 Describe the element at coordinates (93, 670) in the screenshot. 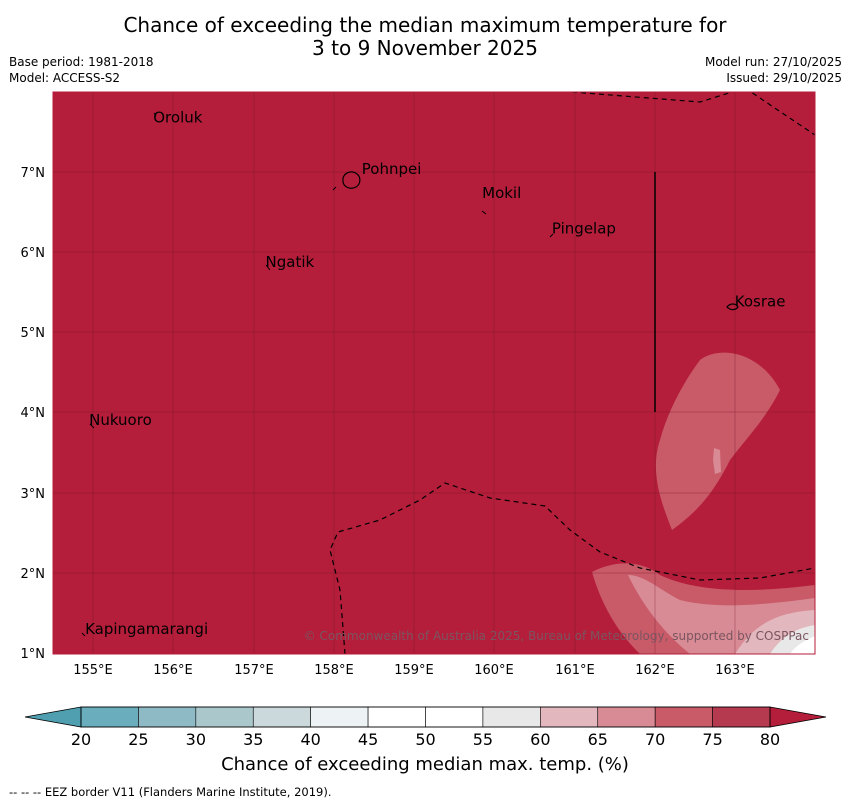

I see `lon-label: 155°E` at that location.